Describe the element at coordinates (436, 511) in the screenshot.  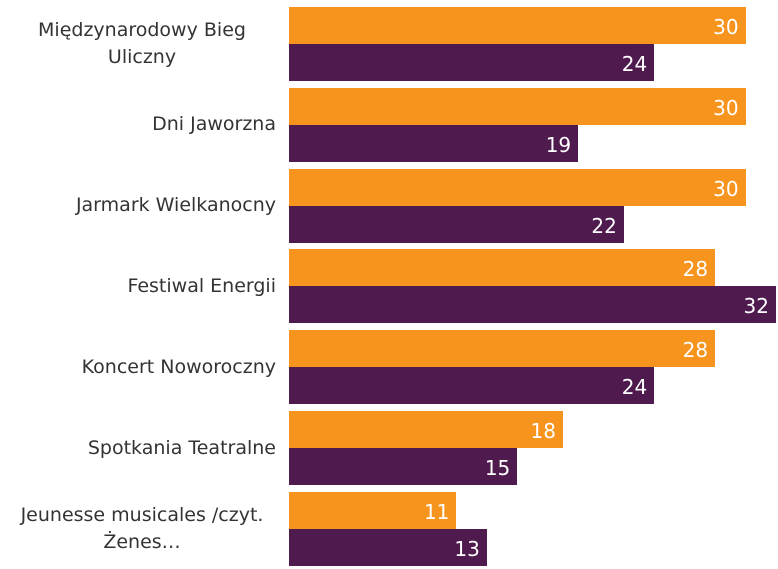
I see `value-label: 11` at that location.